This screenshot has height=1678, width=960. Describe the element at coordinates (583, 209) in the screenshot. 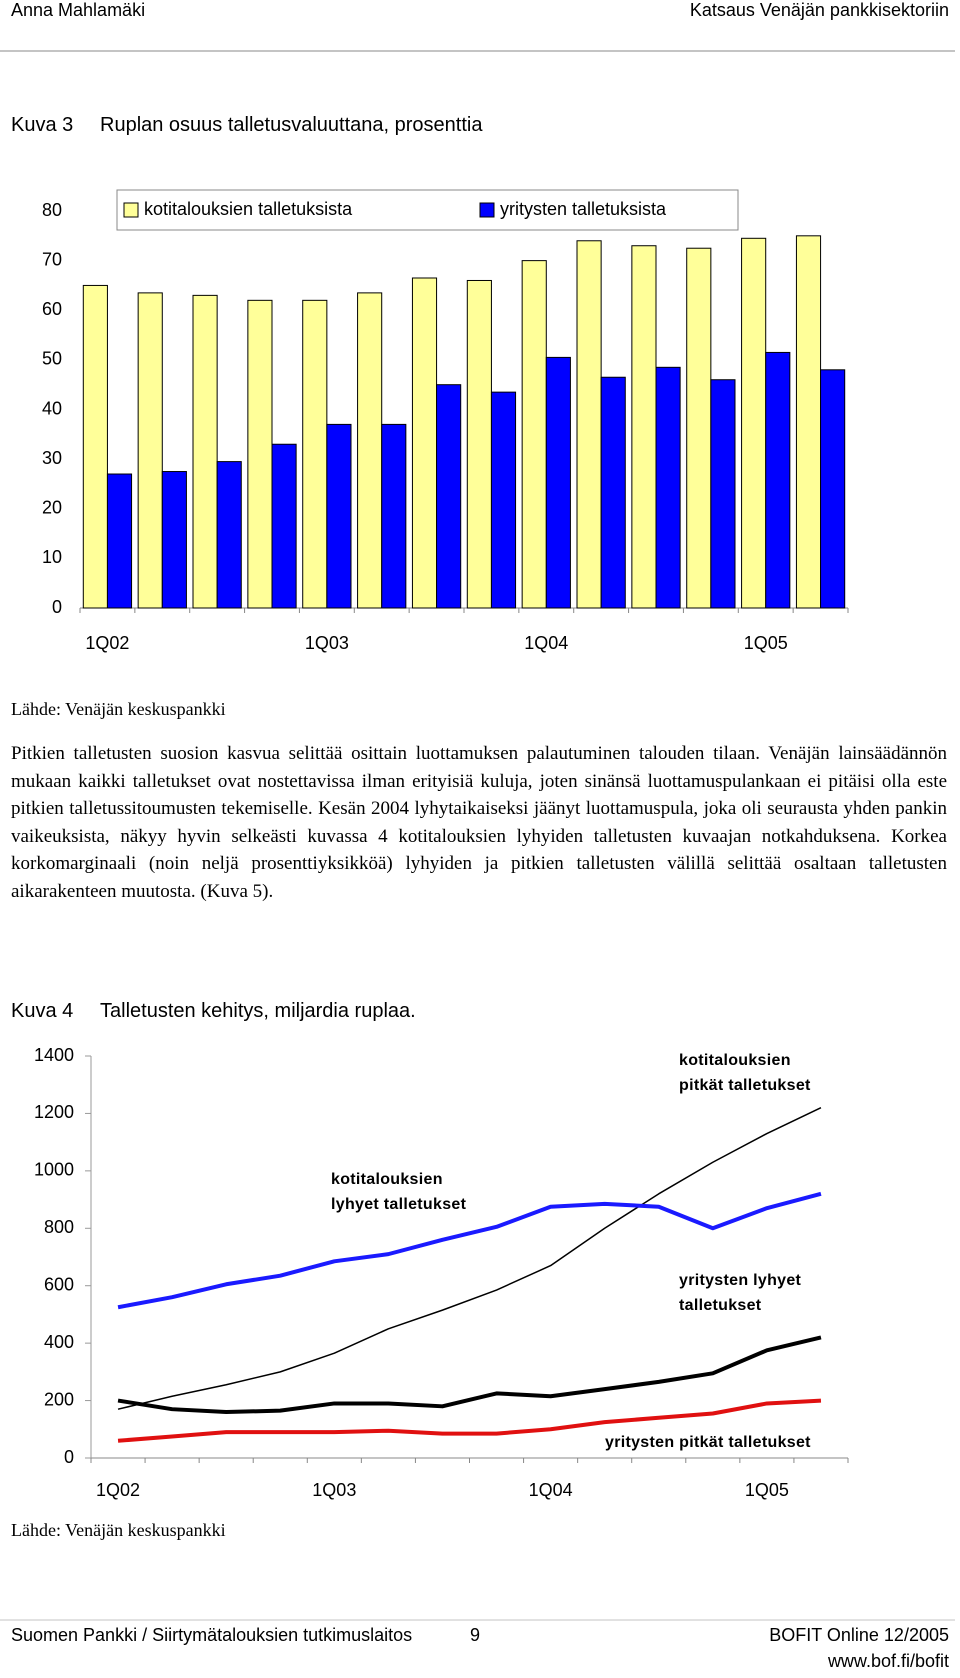

I see `legend-label: yritysten talletuksista` at that location.